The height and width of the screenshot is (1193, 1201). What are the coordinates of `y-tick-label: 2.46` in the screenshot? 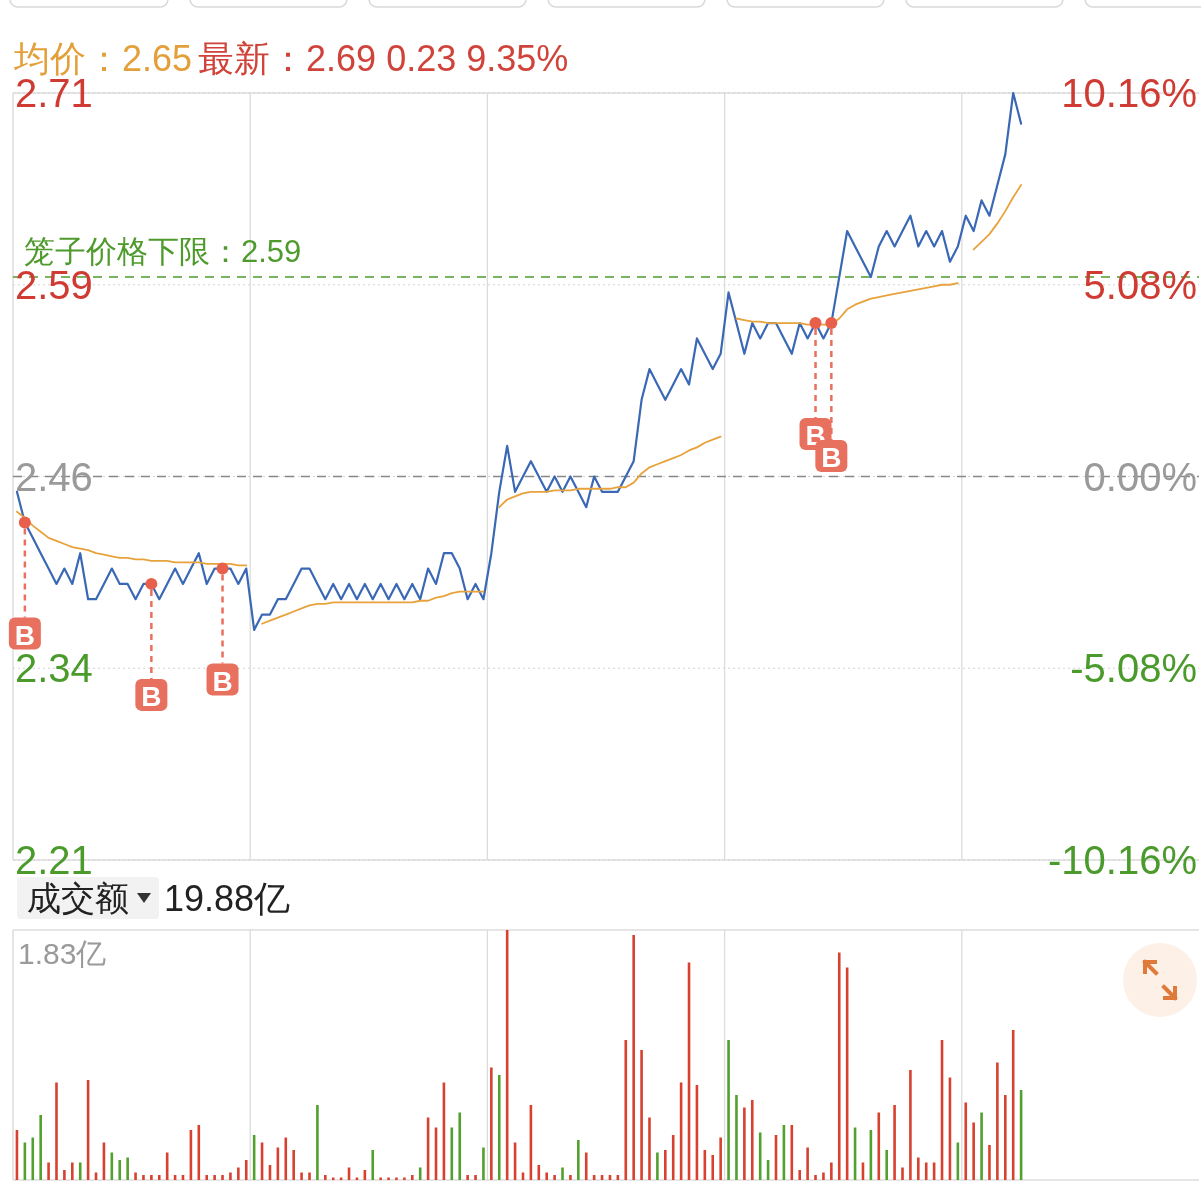 It's located at (54, 476).